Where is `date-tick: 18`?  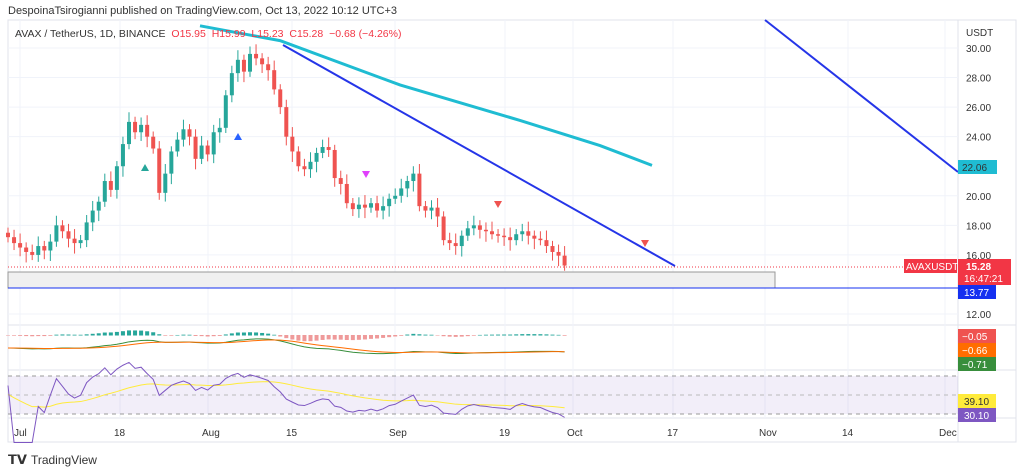
date-tick: 18 is located at coordinates (120, 433).